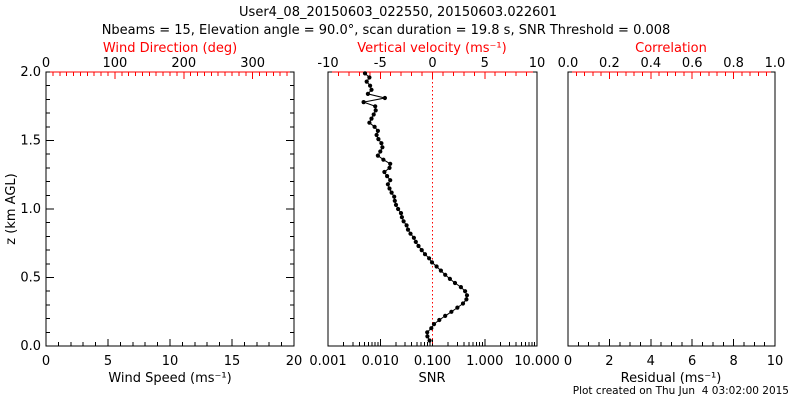 This screenshot has width=800, height=400. What do you see at coordinates (294, 361) in the screenshot?
I see `tick-label: 20` at bounding box center [294, 361].